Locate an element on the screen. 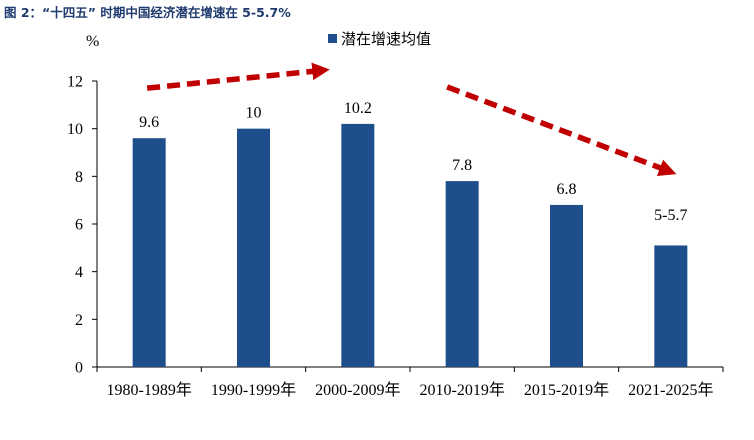 The width and height of the screenshot is (754, 440). y-axis-unit-label: % is located at coordinates (92, 41).